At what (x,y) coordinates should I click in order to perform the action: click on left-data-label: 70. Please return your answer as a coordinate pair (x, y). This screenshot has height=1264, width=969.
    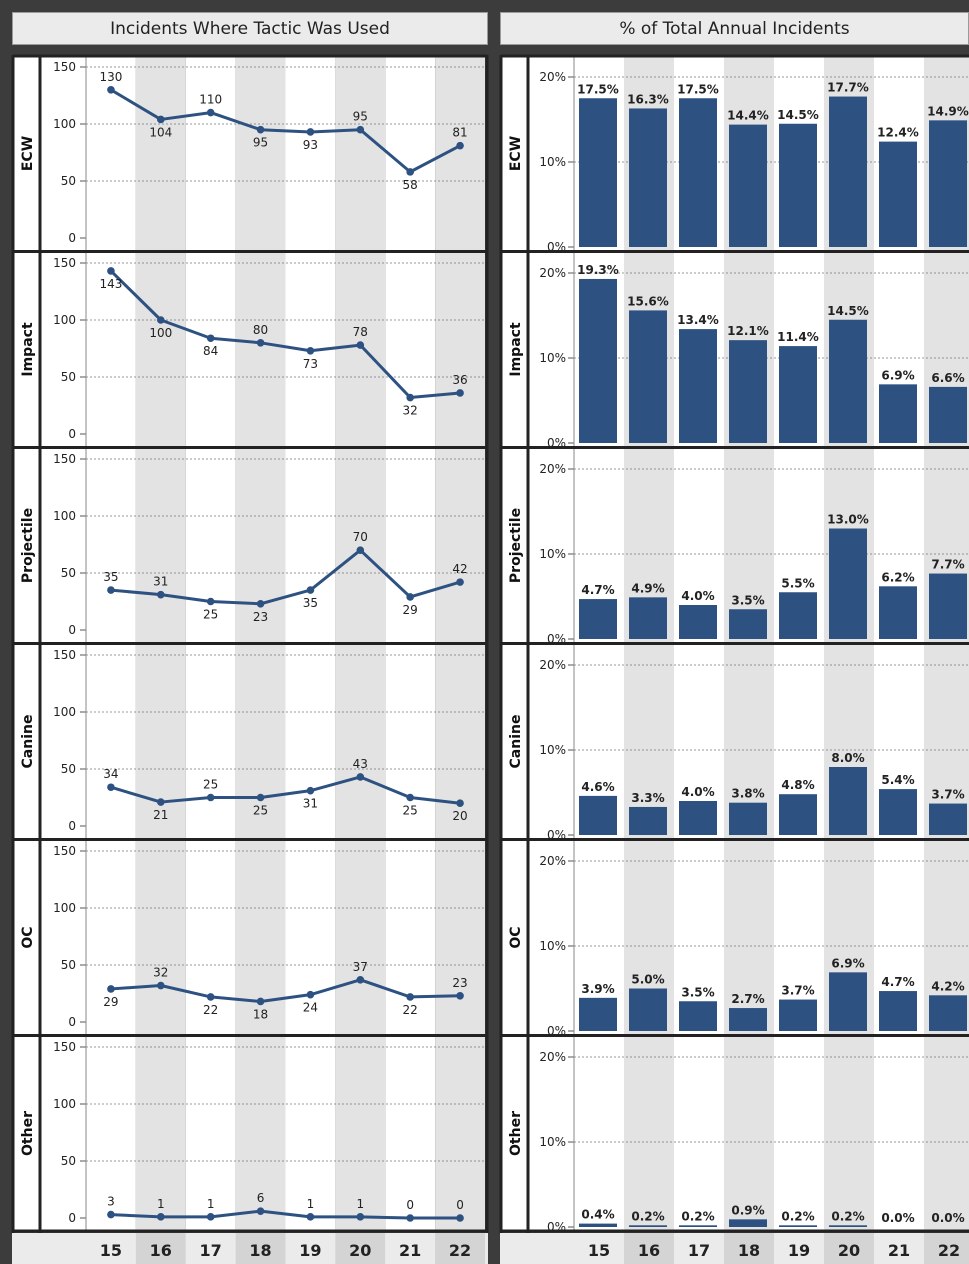
    Looking at the image, I should click on (360, 537).